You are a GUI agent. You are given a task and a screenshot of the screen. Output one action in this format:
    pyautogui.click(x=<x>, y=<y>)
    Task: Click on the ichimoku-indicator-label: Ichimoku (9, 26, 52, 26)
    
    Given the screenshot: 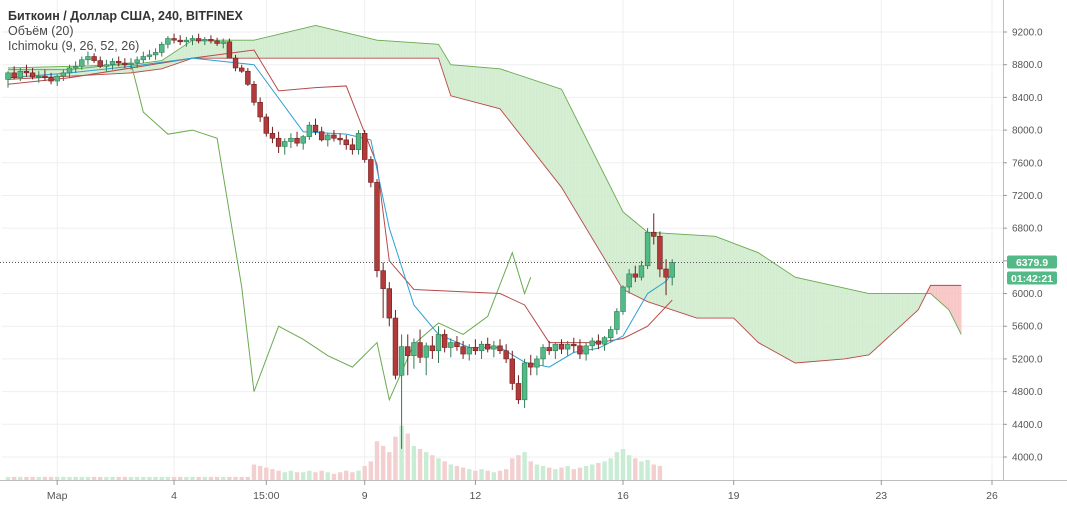 What is the action you would take?
    pyautogui.click(x=74, y=46)
    